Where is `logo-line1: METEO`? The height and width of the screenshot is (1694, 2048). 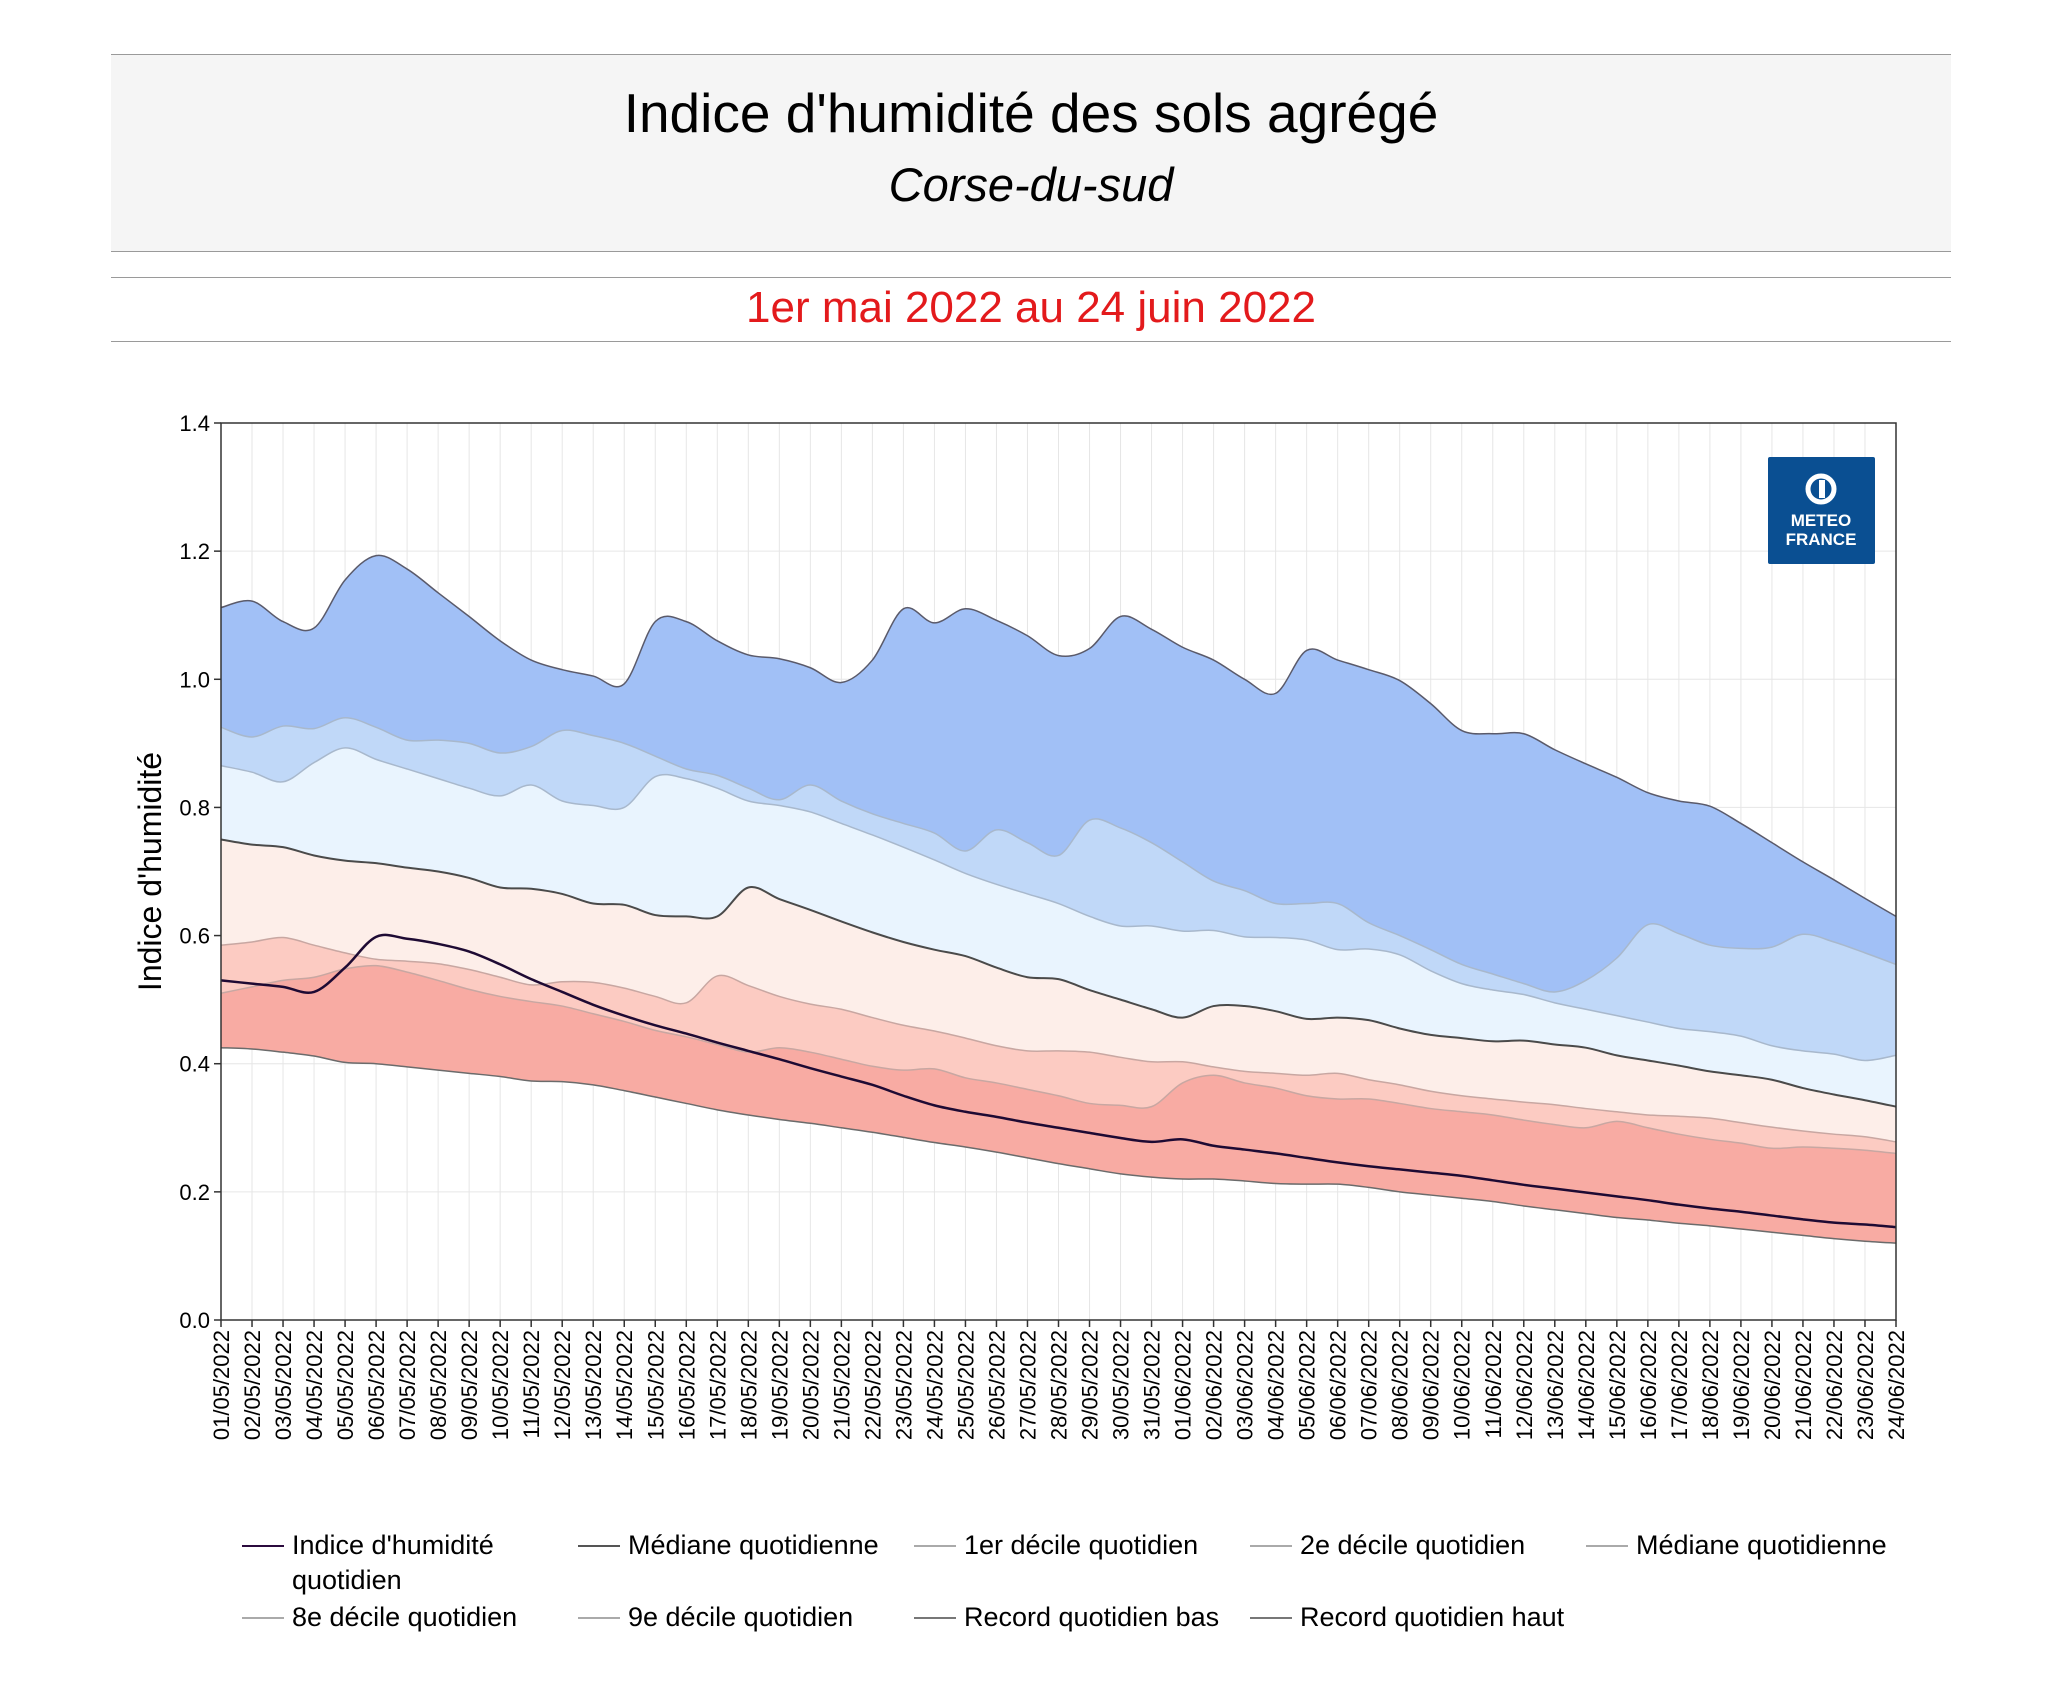
logo-line1: METEO is located at coordinates (1821, 520).